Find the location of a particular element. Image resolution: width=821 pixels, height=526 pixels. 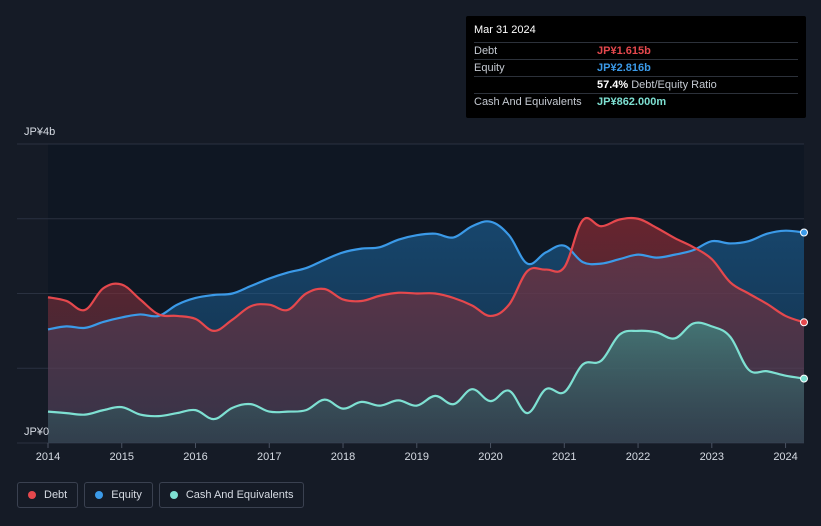

y-axis-labels: JP¥4b JP¥0 is located at coordinates (39, 282).